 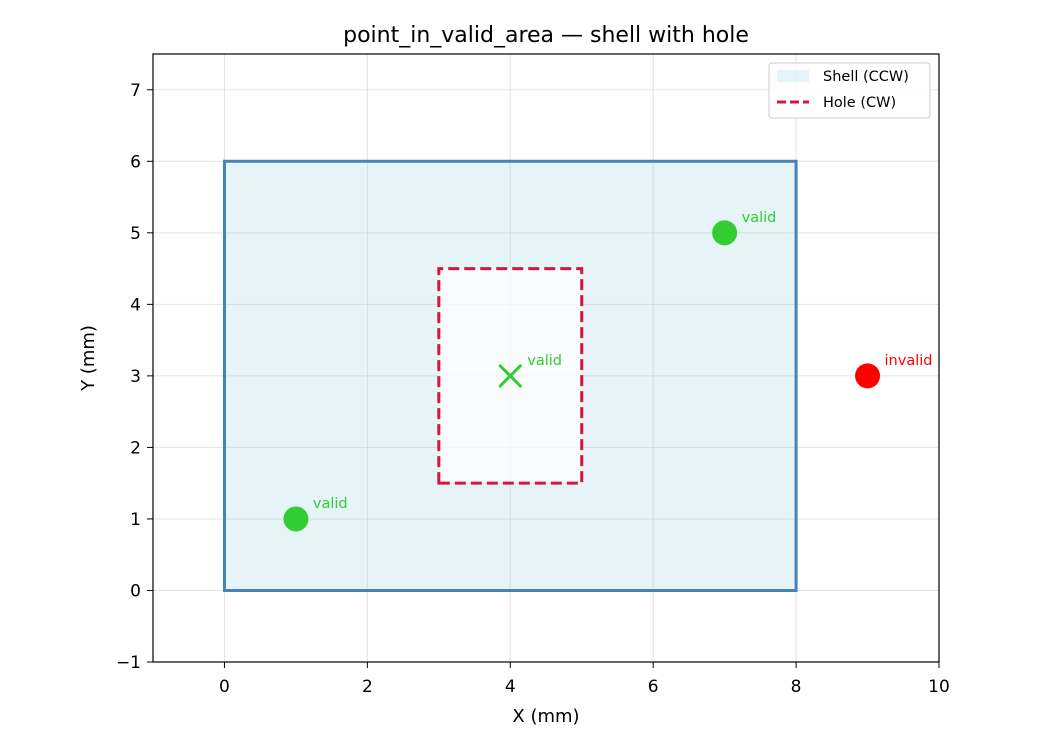 I want to click on y-tick-label: 7, so click(x=135, y=91).